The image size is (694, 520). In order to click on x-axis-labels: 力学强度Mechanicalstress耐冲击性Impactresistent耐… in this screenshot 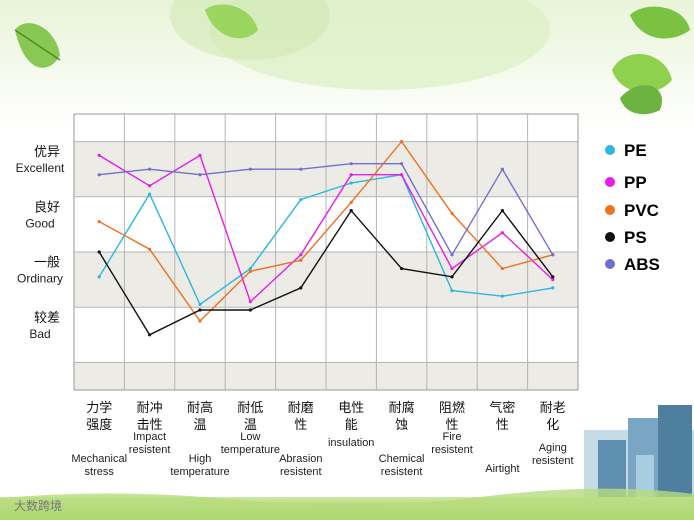, I will do `click(322, 439)`.